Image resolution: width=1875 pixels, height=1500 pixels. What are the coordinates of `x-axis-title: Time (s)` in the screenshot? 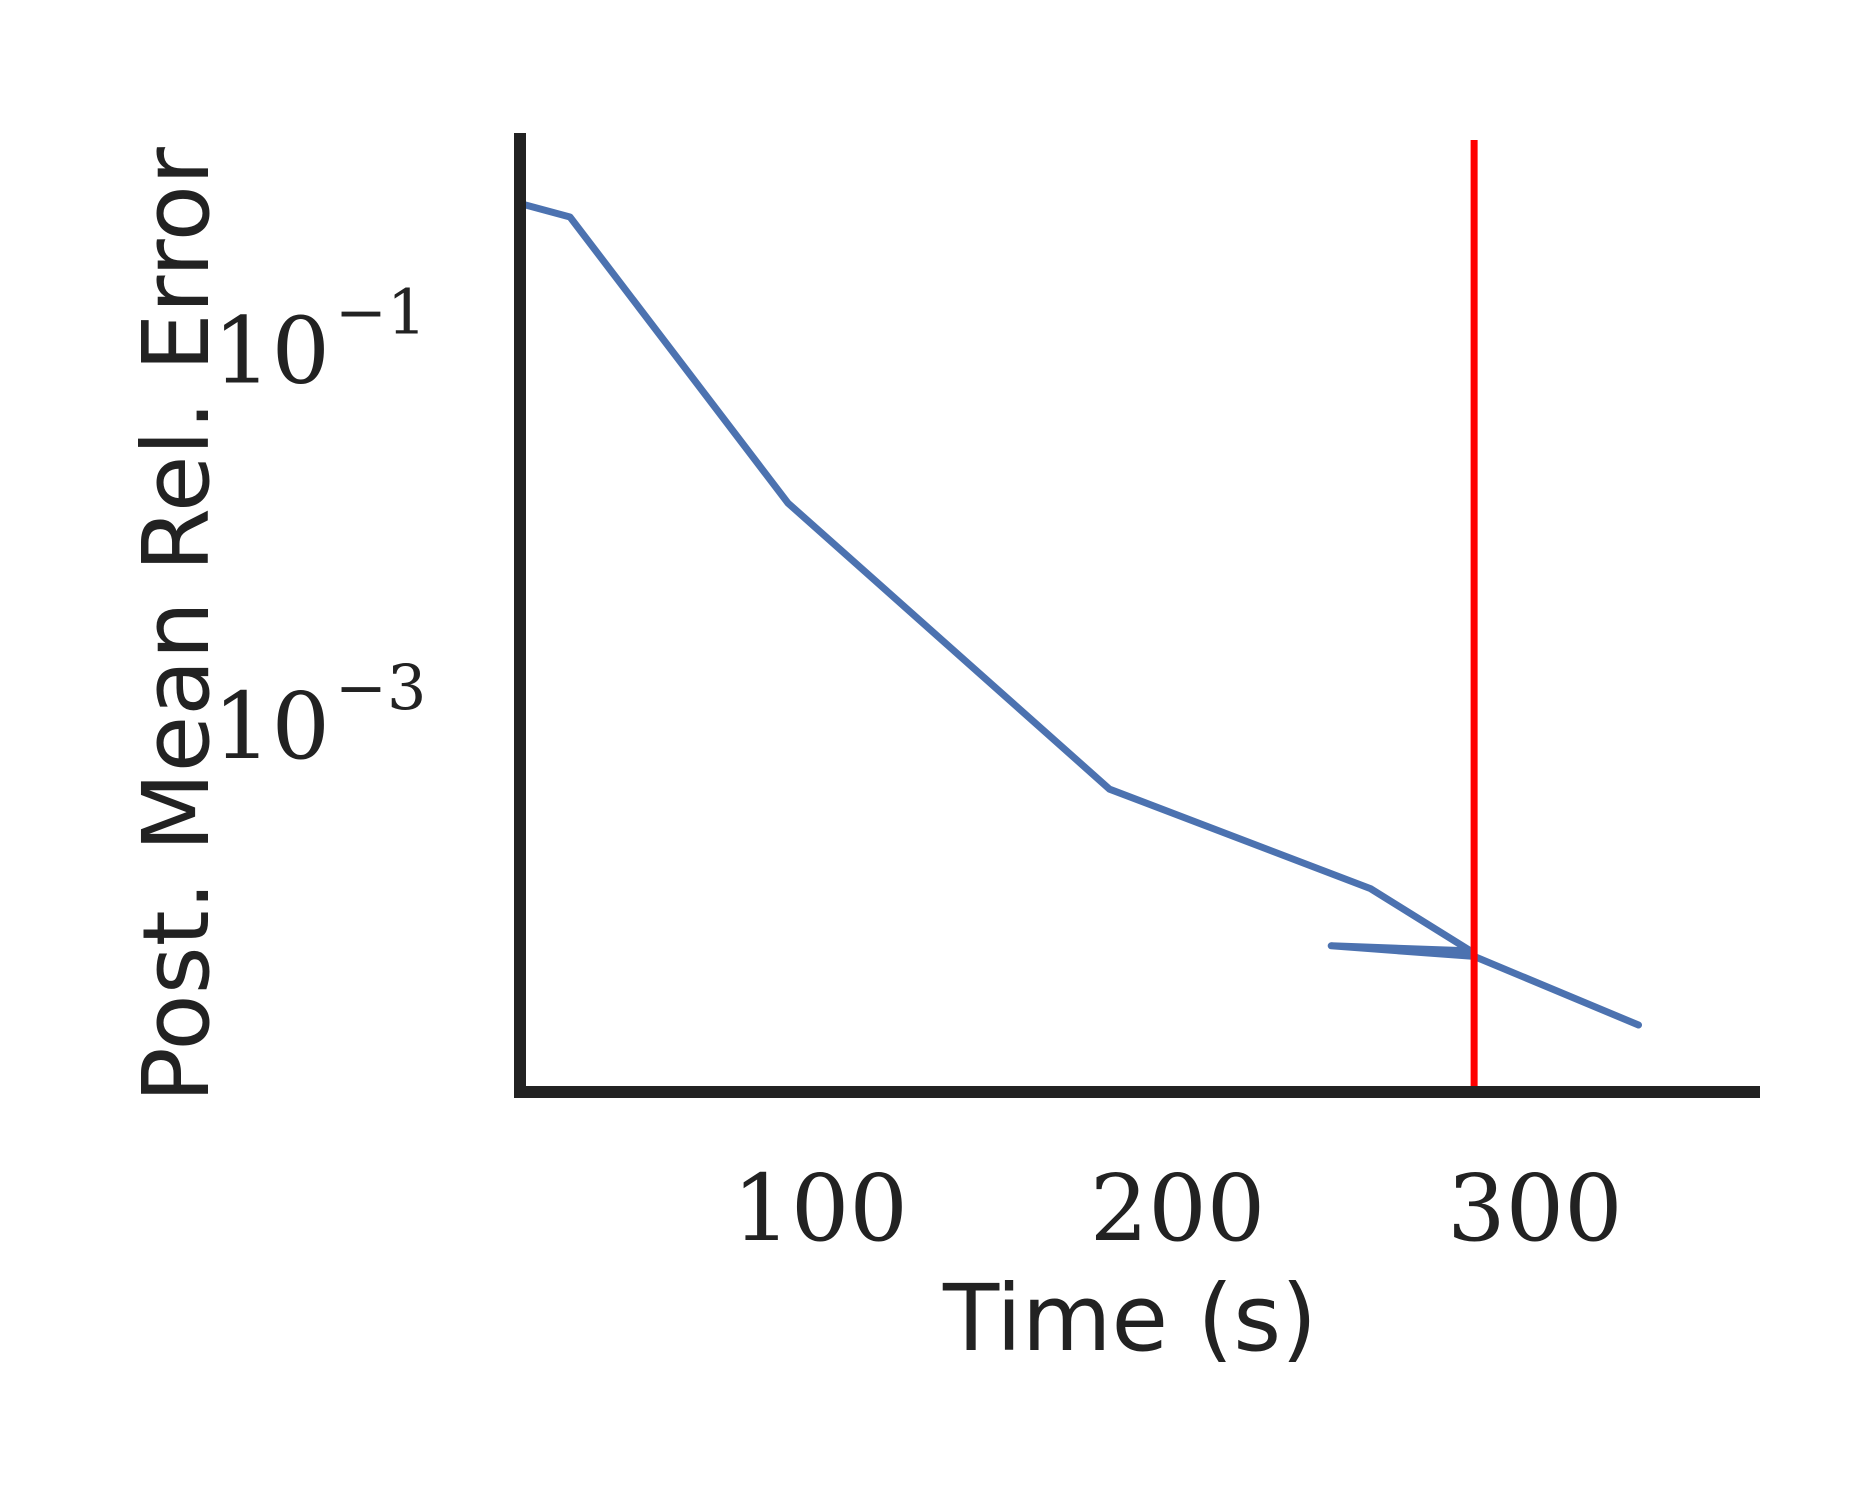 It's located at (1129, 1318).